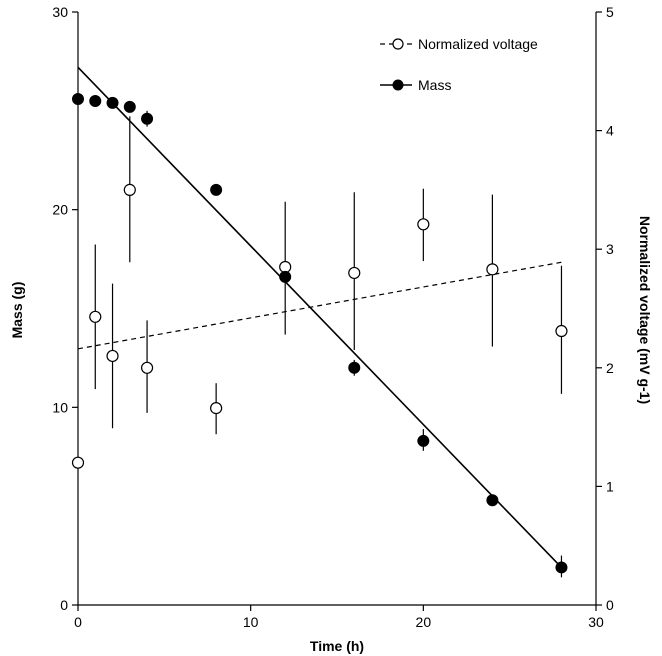 Image resolution: width=662 pixels, height=656 pixels. I want to click on y-right-tick-label: 5, so click(610, 12).